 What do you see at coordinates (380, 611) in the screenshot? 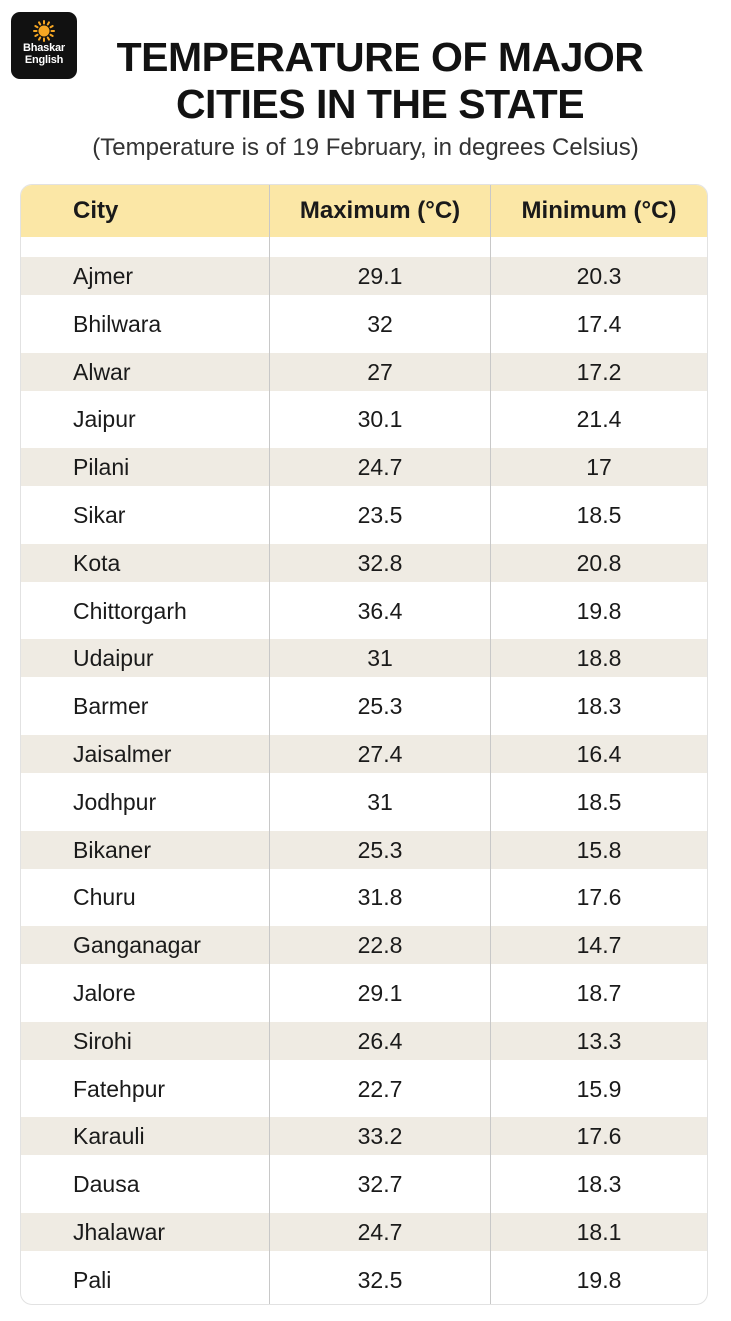
I see `maximum-cell: 36.4` at bounding box center [380, 611].